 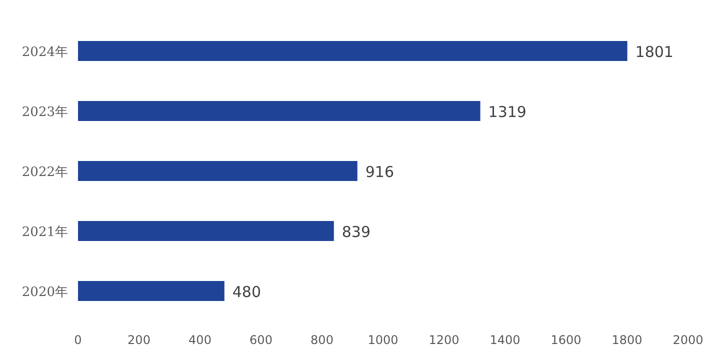 I want to click on x-tick-label: 1600, so click(x=566, y=340).